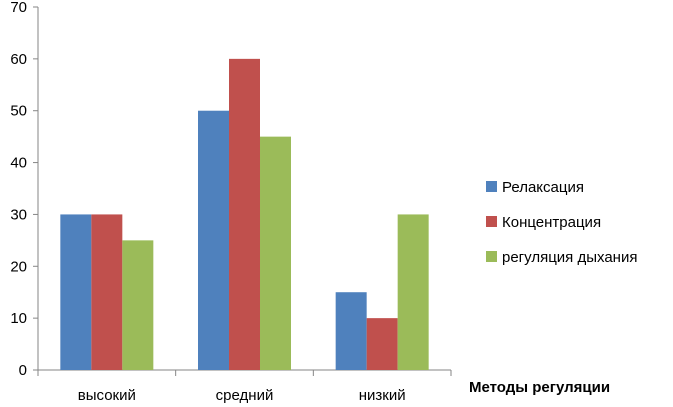 The image size is (673, 407). Describe the element at coordinates (18, 266) in the screenshot. I see `y-tick-label: 20` at that location.